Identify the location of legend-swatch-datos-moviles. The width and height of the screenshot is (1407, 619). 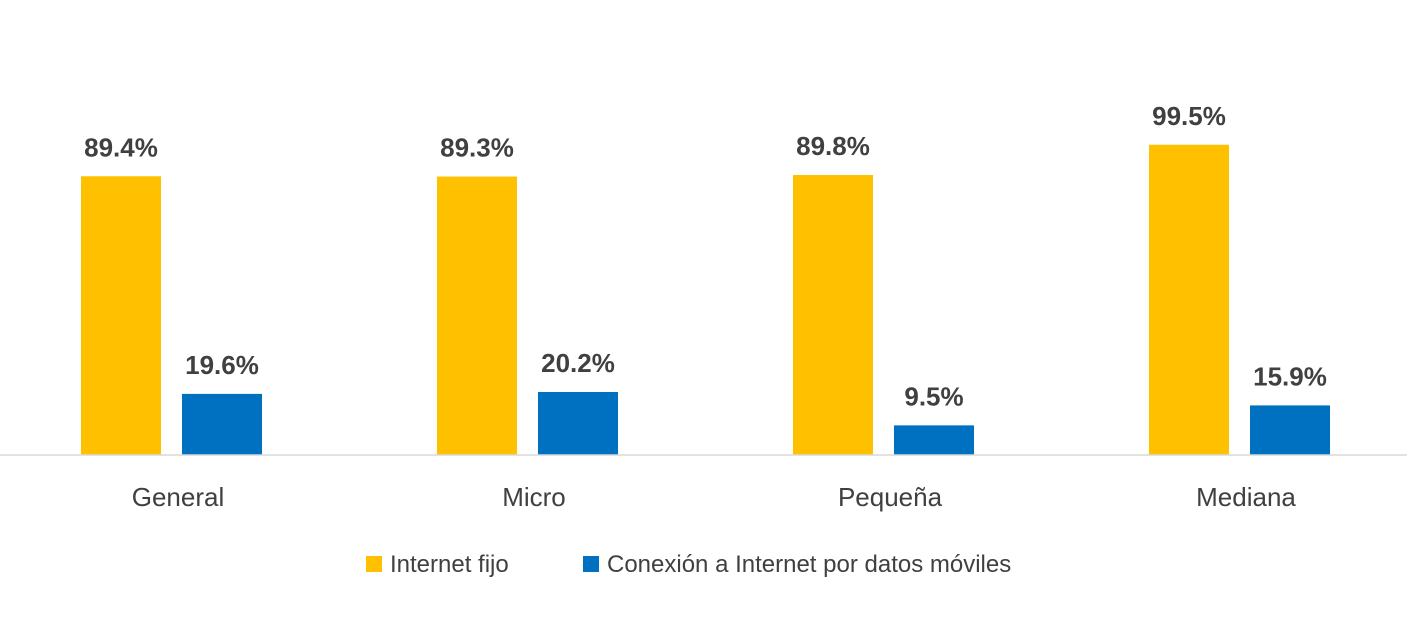
(591, 564).